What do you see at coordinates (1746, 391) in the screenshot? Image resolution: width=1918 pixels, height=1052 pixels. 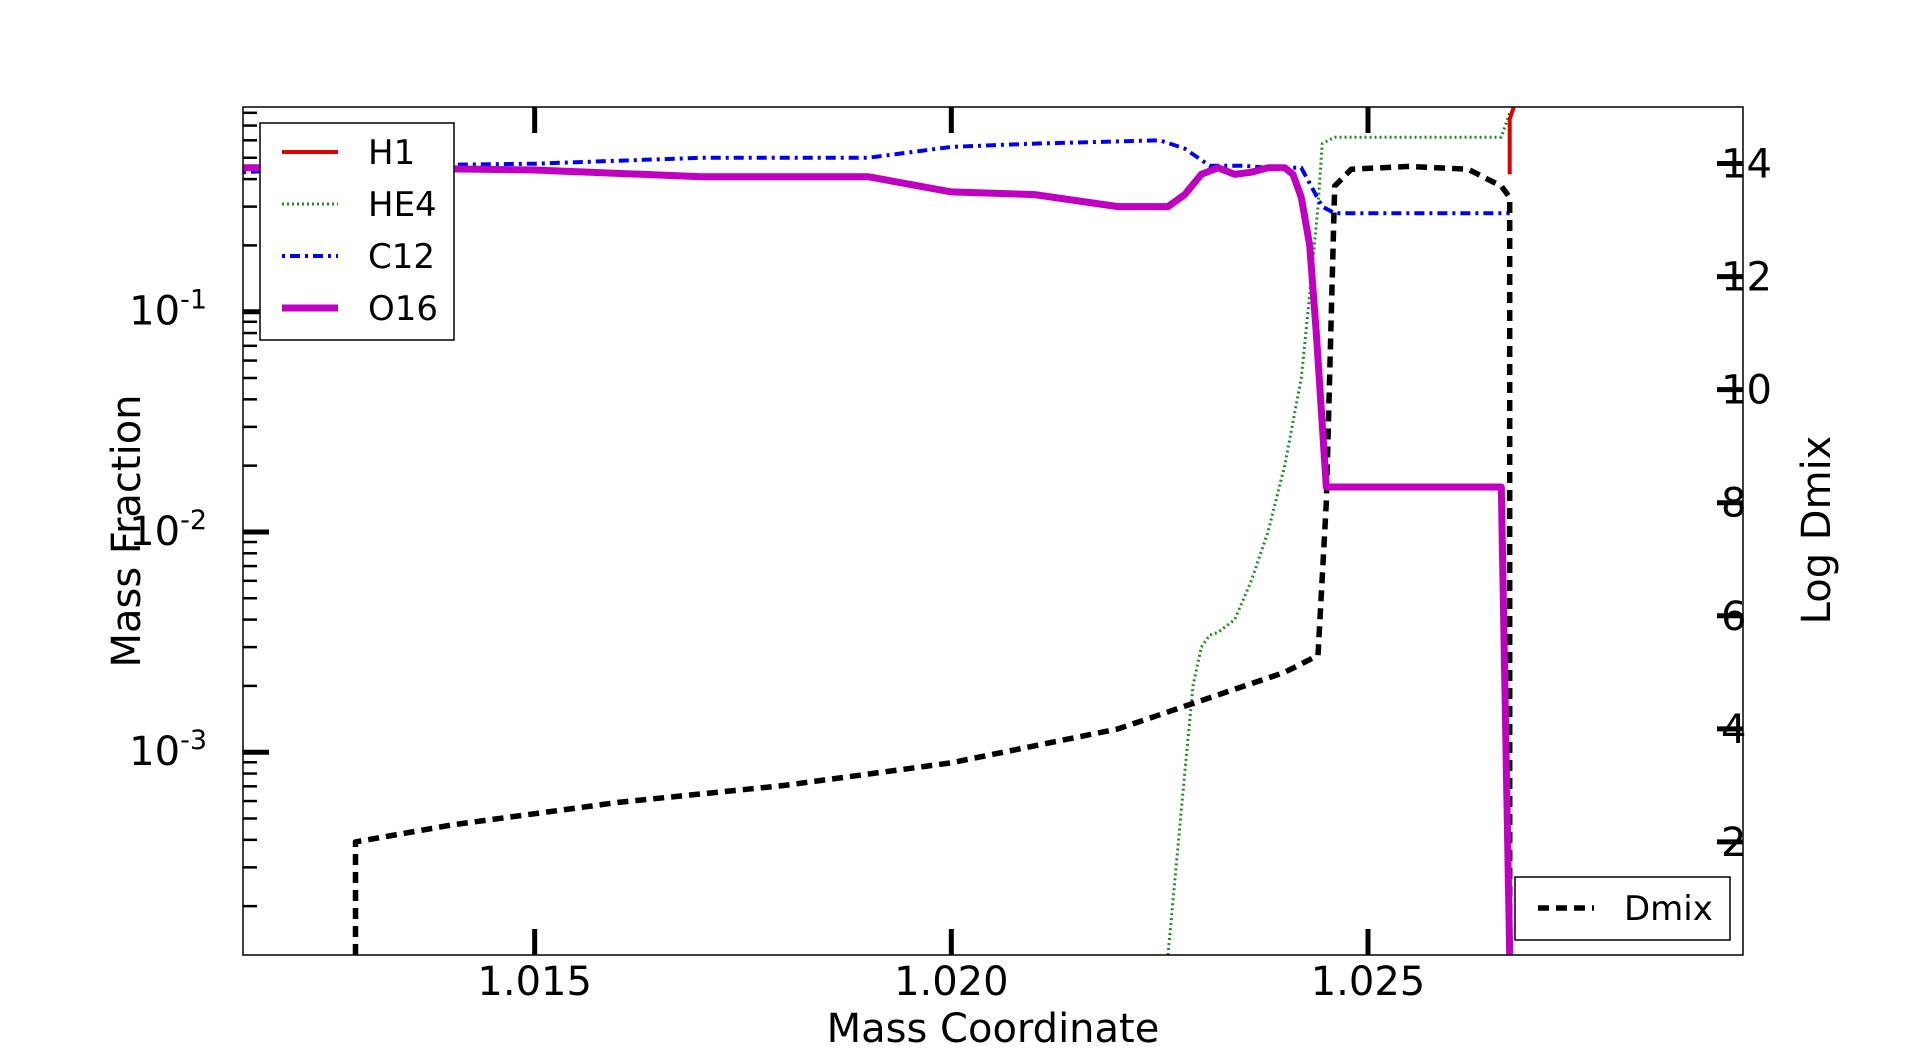 I see `y2-tick-label: 10` at bounding box center [1746, 391].